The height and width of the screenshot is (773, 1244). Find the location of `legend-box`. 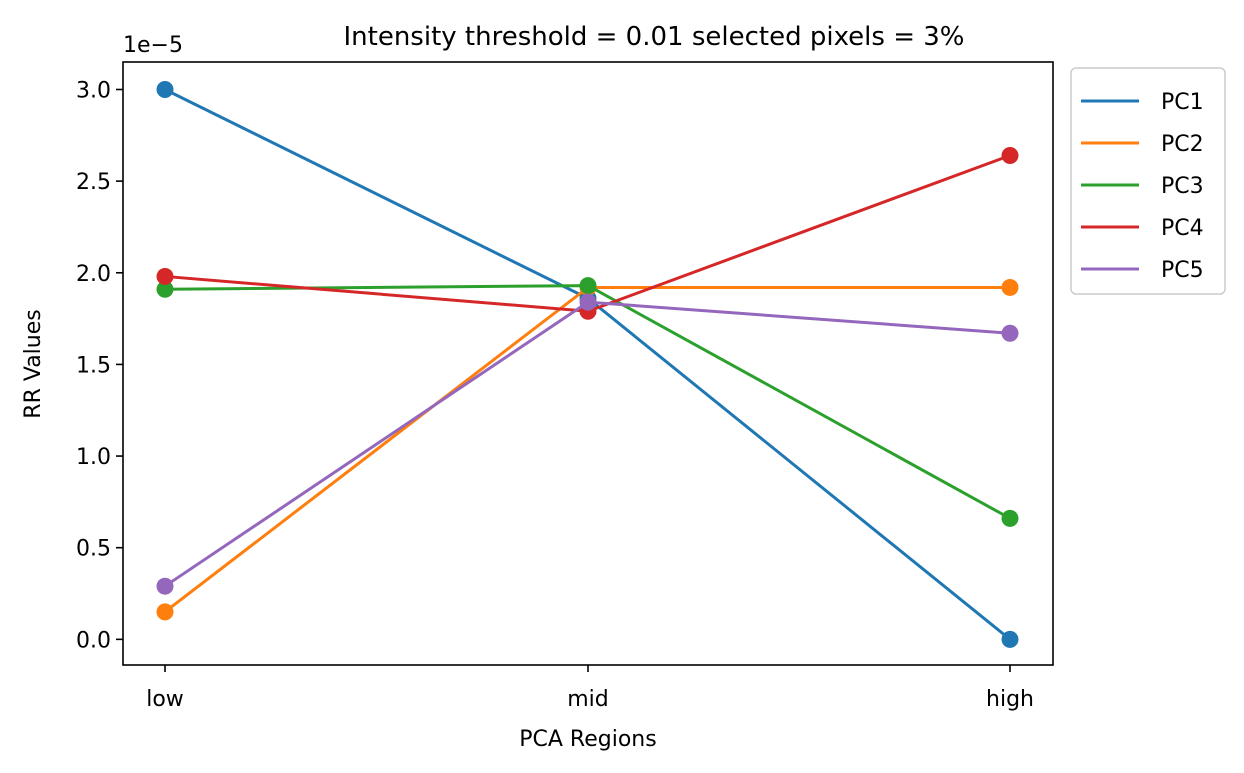

legend-box is located at coordinates (1148, 181).